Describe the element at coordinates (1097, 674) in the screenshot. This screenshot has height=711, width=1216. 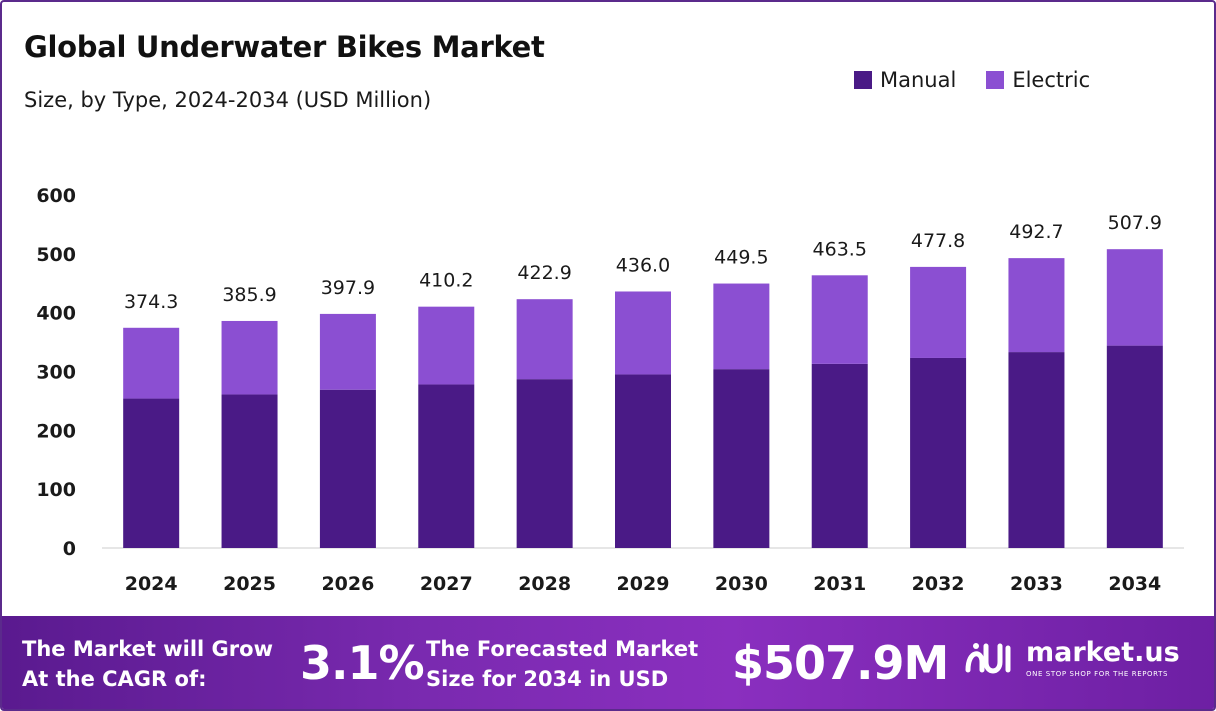
I see `logo-tagline: ONE STOP SHOP FOR THE REPORTS` at that location.